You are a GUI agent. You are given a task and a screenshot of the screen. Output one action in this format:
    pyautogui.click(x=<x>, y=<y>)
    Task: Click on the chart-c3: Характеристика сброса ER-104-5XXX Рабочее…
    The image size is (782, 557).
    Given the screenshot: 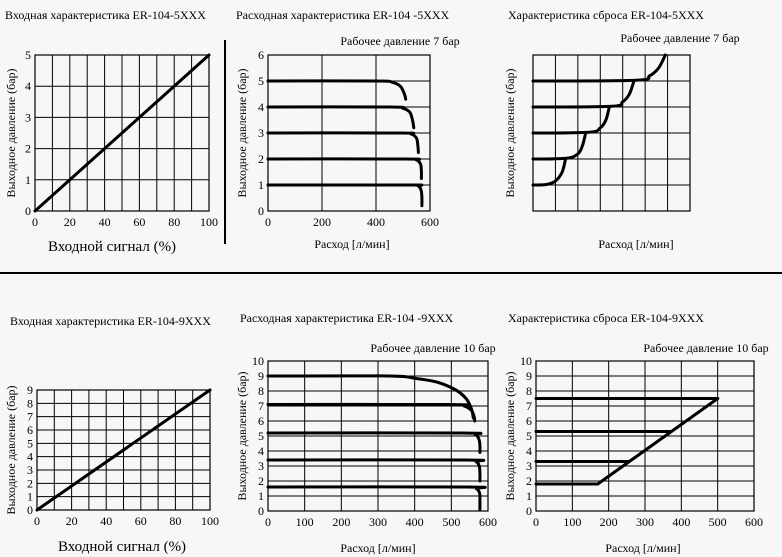 What is the action you would take?
    pyautogui.click(x=621, y=129)
    